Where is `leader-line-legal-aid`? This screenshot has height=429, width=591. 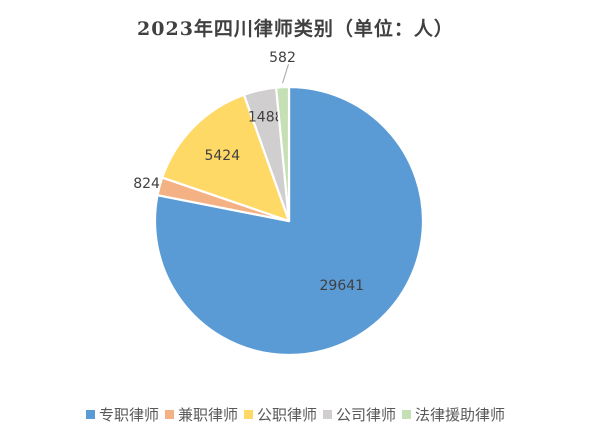
leader-line-legal-aid is located at coordinates (285, 74).